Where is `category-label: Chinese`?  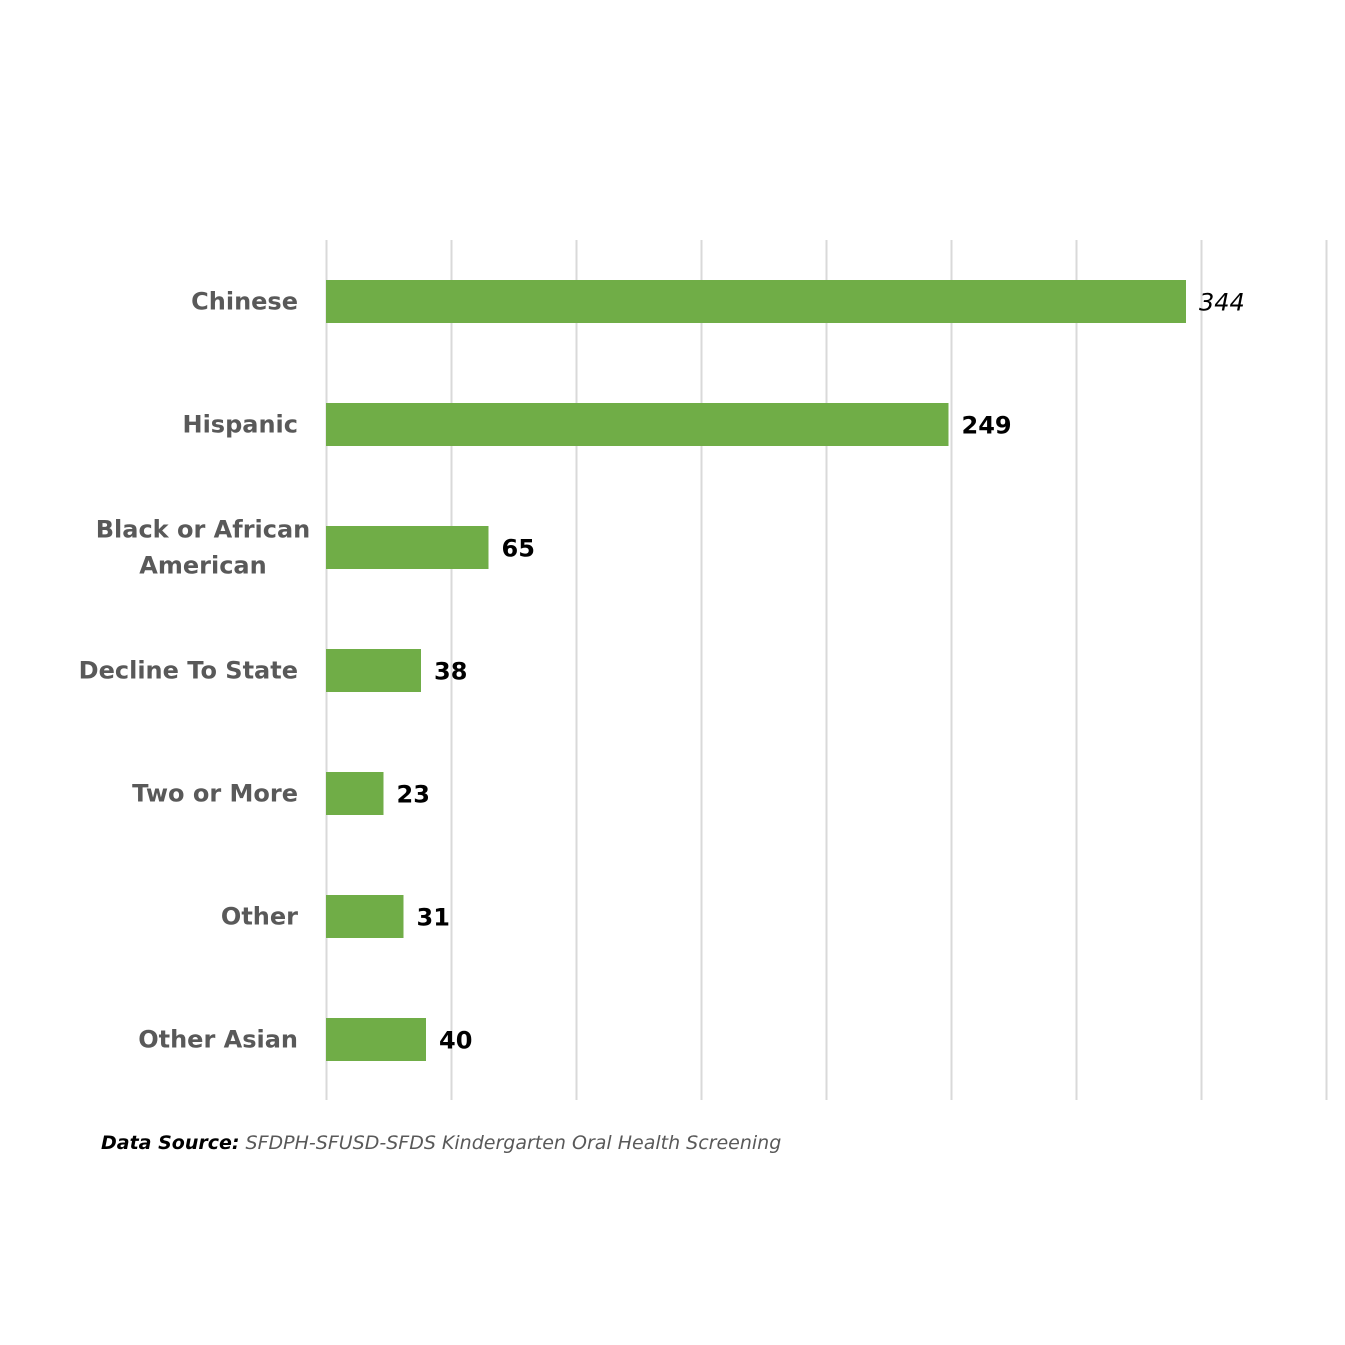
category-label: Chinese is located at coordinates (244, 302).